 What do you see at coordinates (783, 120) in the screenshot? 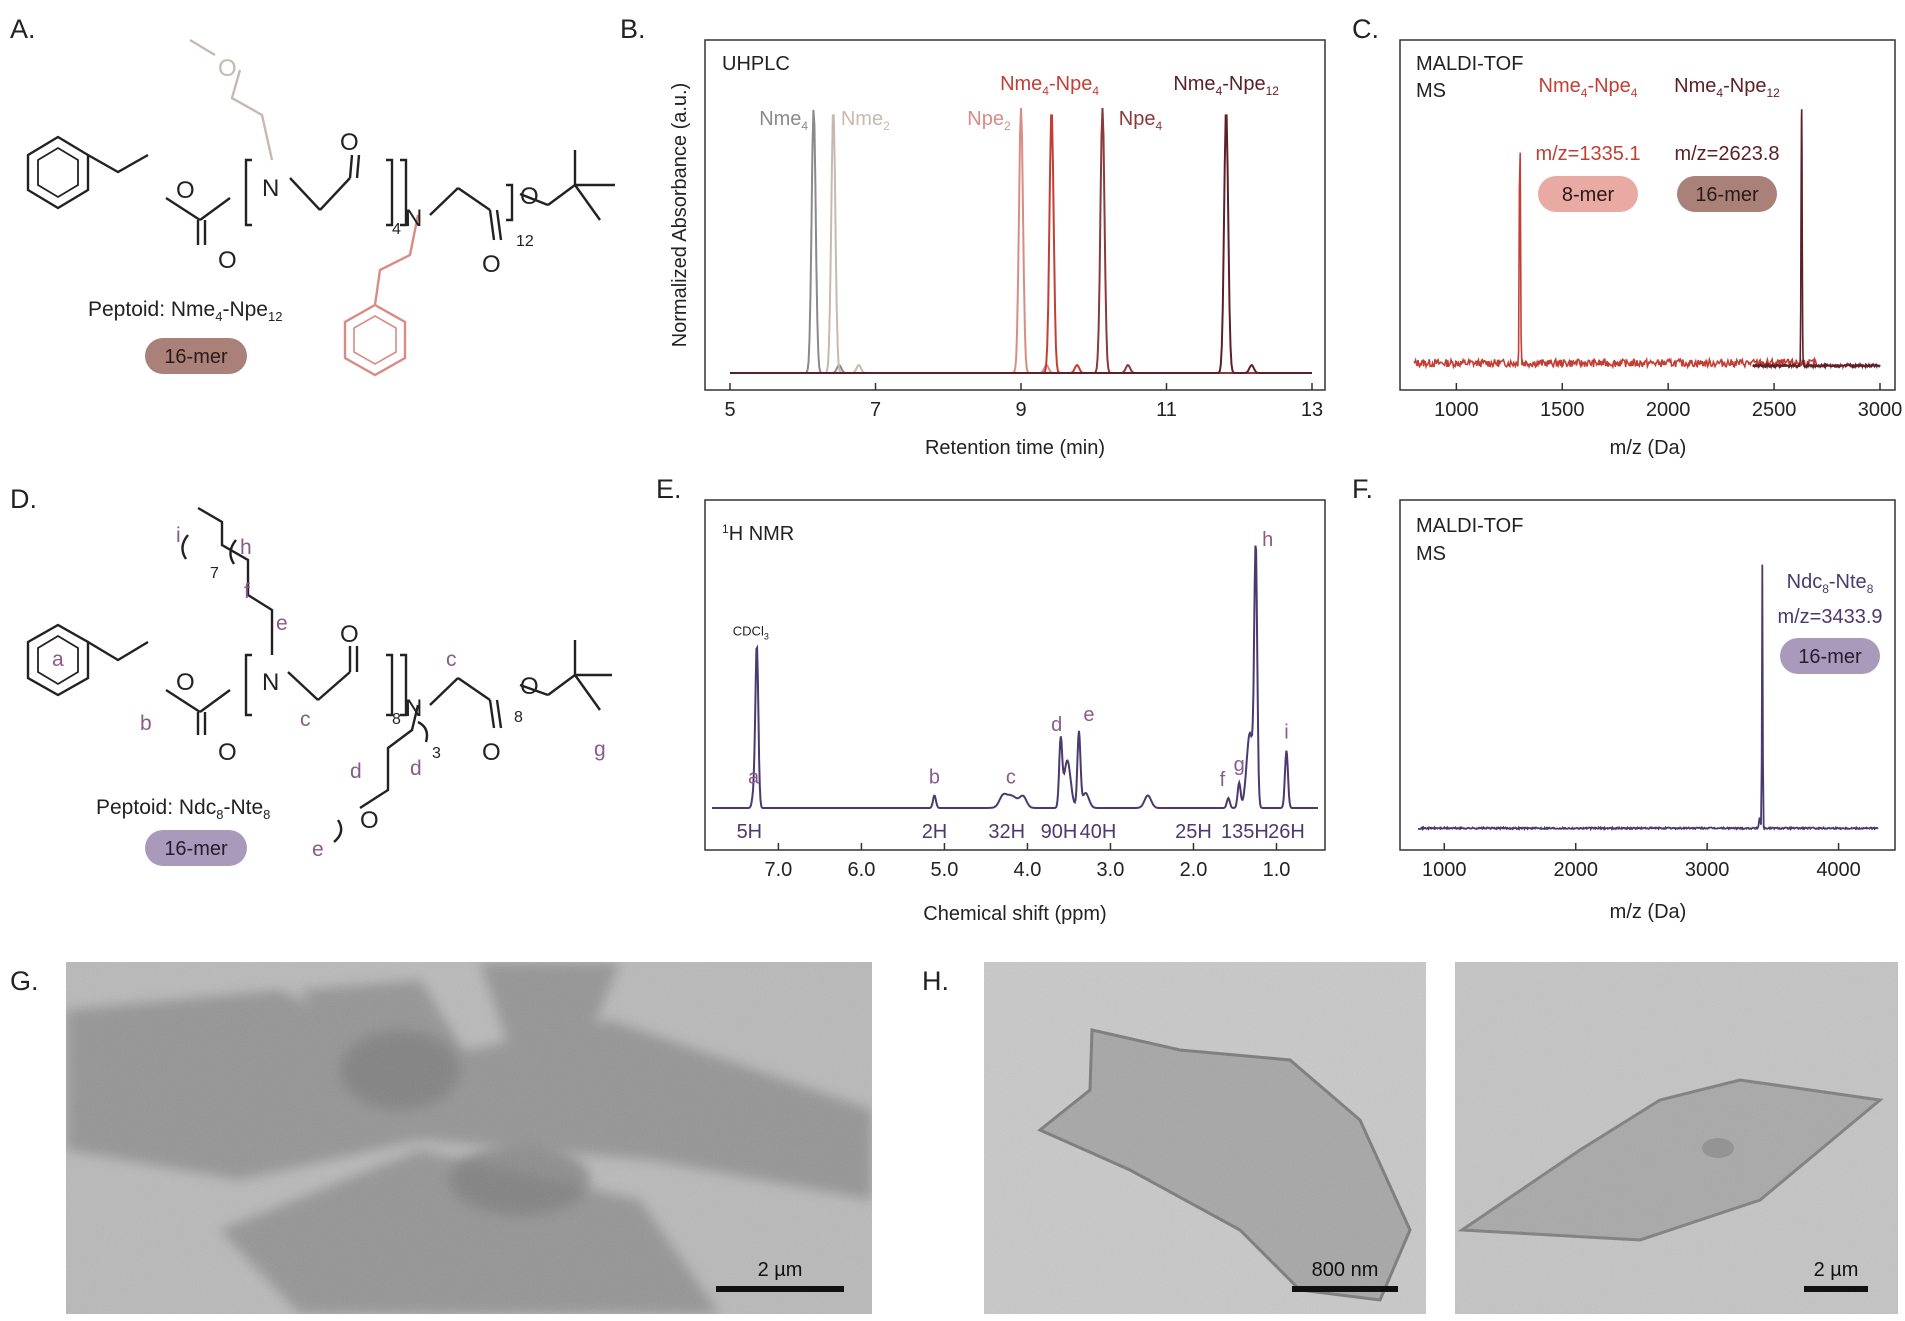
I see `chart-b-label-Nme4: Nme4` at bounding box center [783, 120].